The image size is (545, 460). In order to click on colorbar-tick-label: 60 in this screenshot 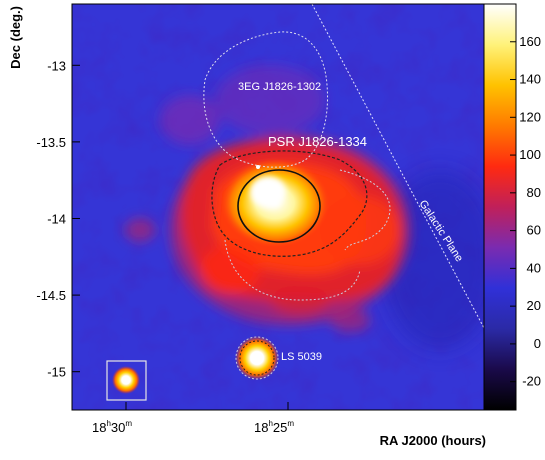, I will do `click(534, 230)`.